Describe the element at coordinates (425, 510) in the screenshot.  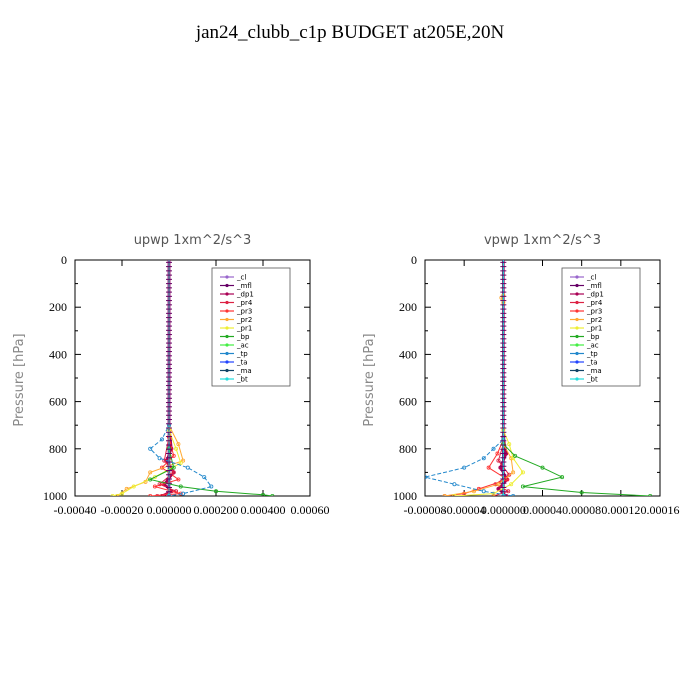
I see `x-tick-label: -0.00008` at that location.